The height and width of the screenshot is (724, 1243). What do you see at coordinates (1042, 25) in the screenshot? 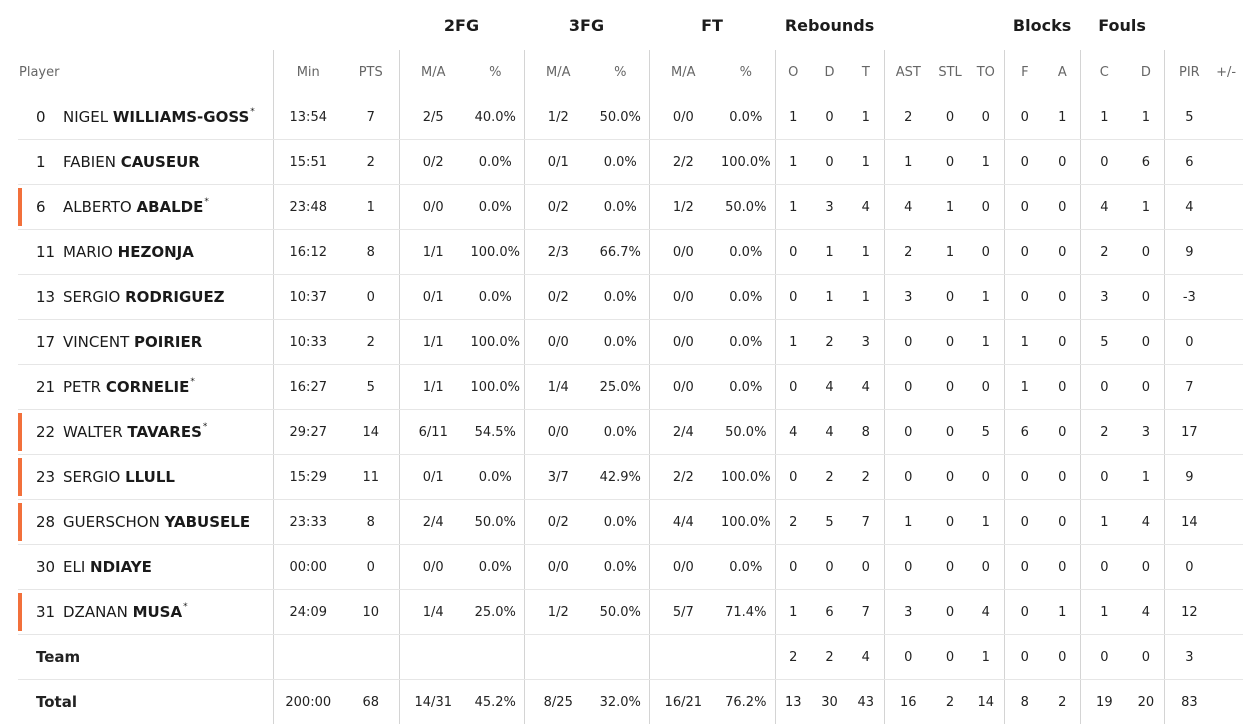
I see `group-header-blocks: Blocks` at bounding box center [1042, 25].